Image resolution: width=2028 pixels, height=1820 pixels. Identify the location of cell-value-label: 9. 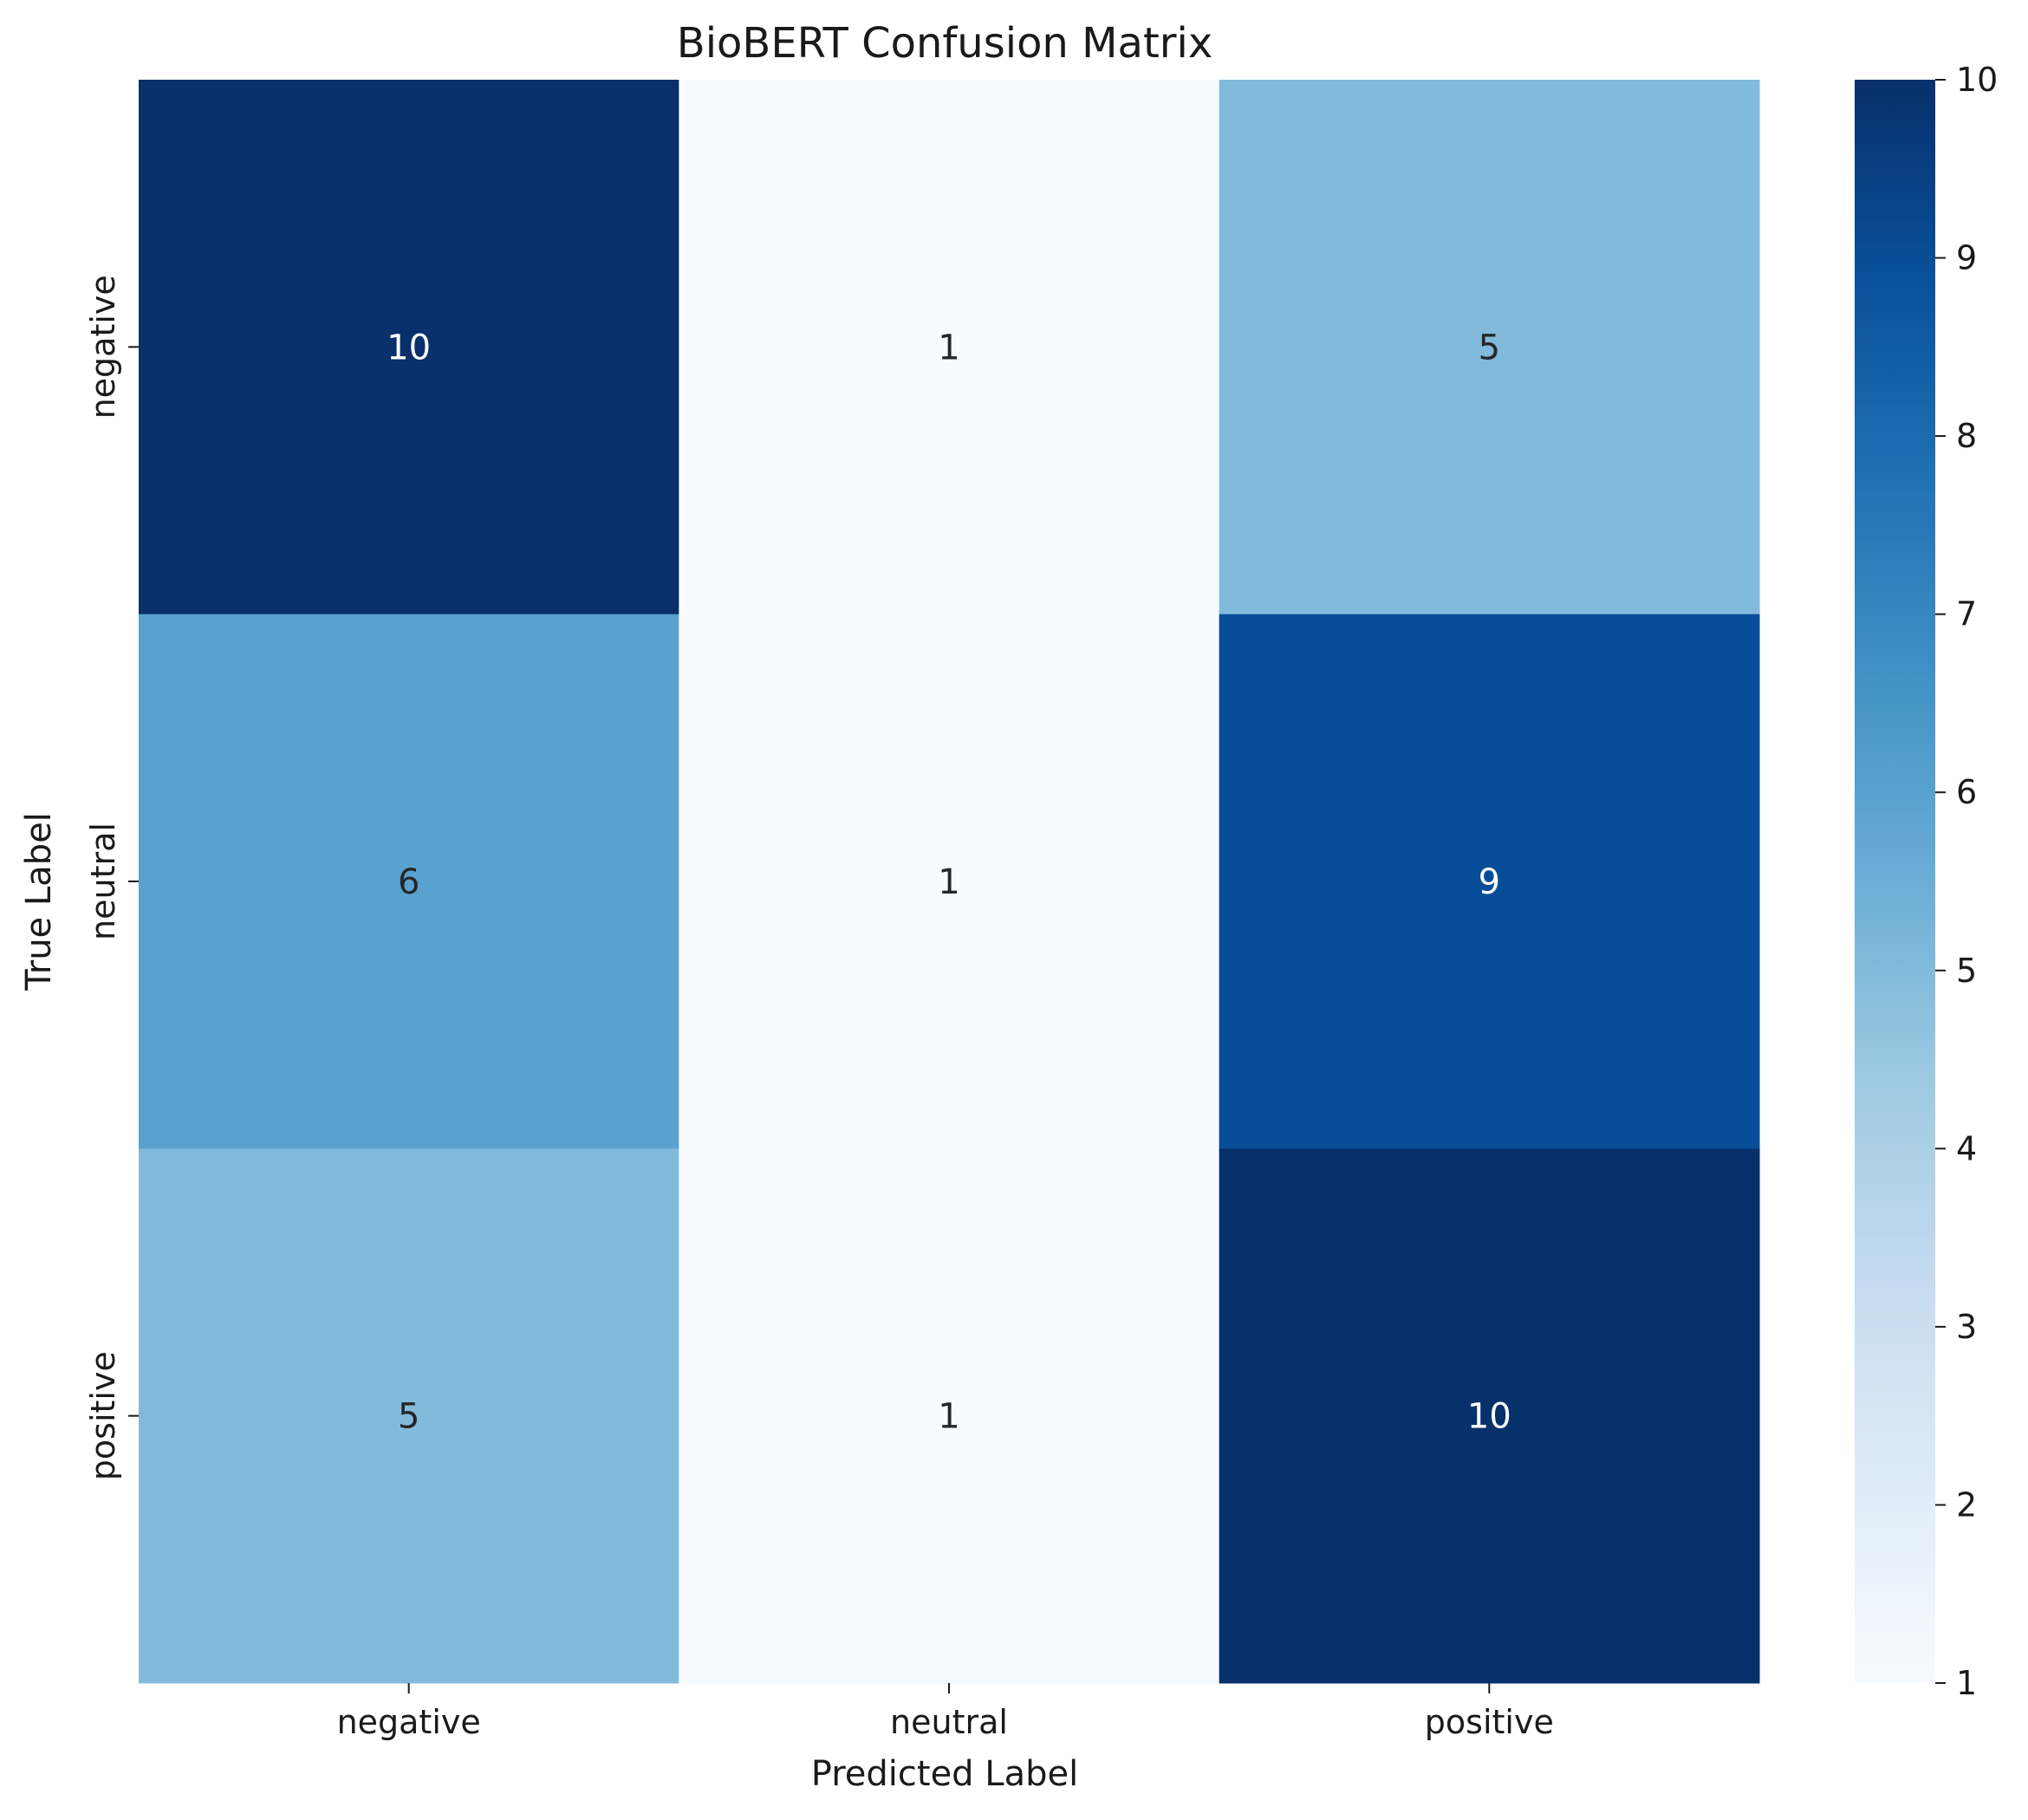
(1489, 882).